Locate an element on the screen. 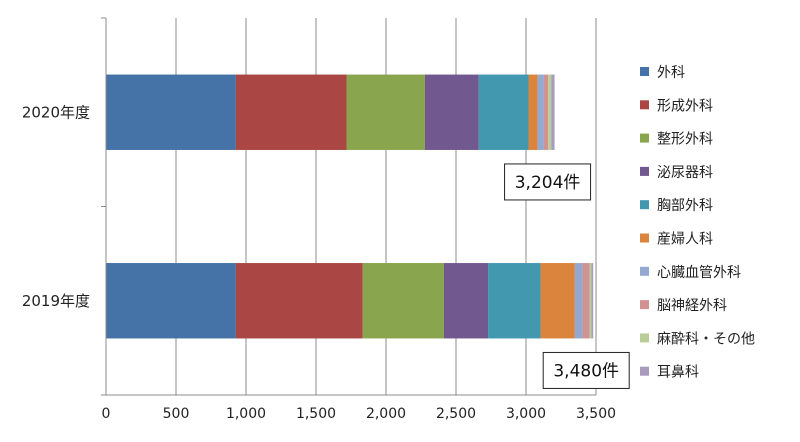 This screenshot has width=800, height=442. total-label: 3,204件 is located at coordinates (548, 183).